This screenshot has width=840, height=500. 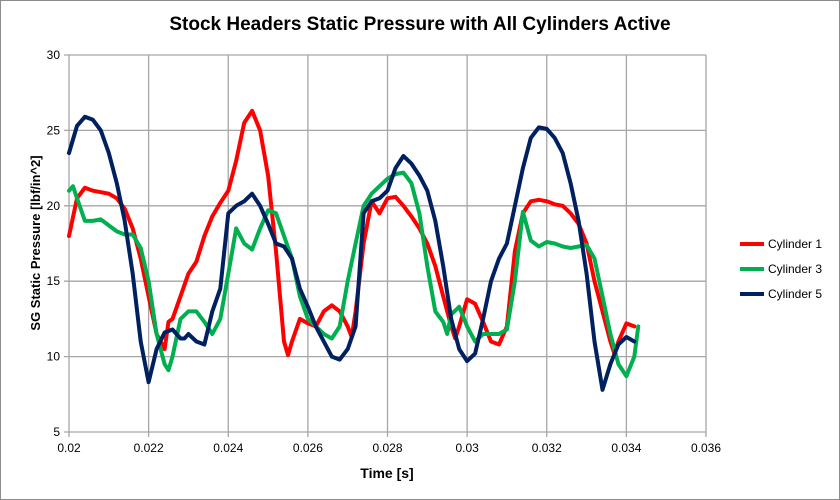 I want to click on legend-label: Cylinder 1, so click(x=795, y=244).